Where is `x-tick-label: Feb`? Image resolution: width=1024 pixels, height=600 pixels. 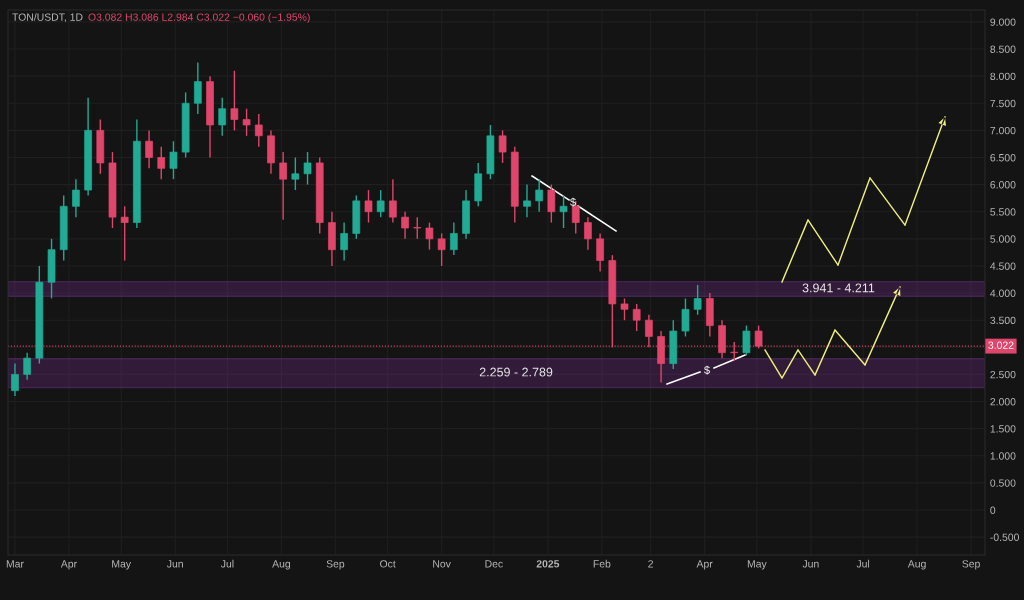
x-tick-label: Feb is located at coordinates (602, 563).